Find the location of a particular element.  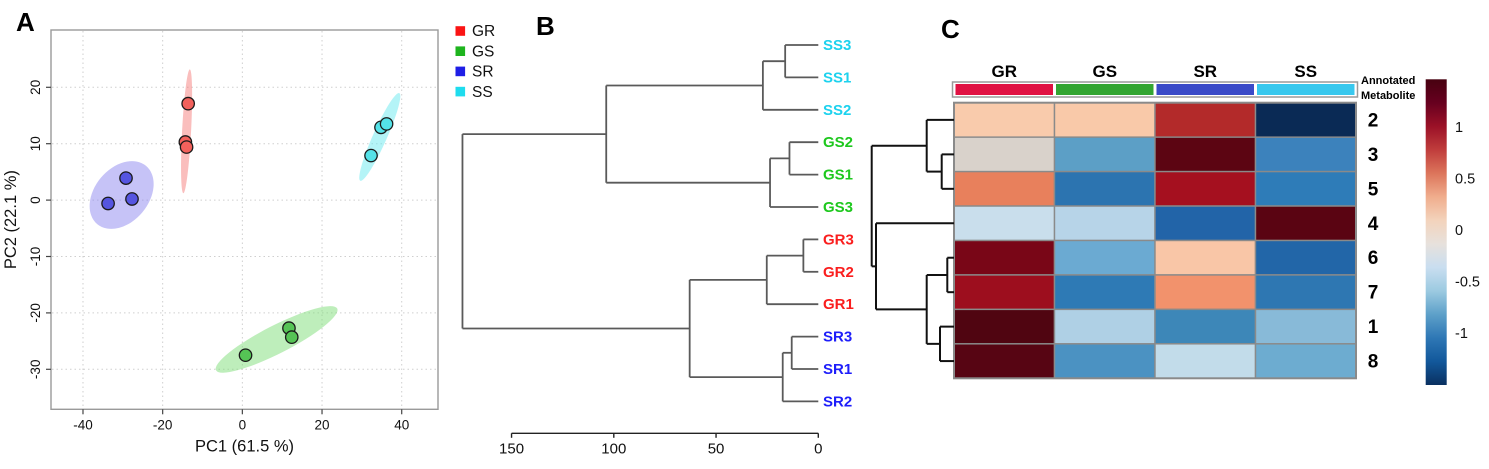

heatmap-cell-r7-gr is located at coordinates (1004, 292).